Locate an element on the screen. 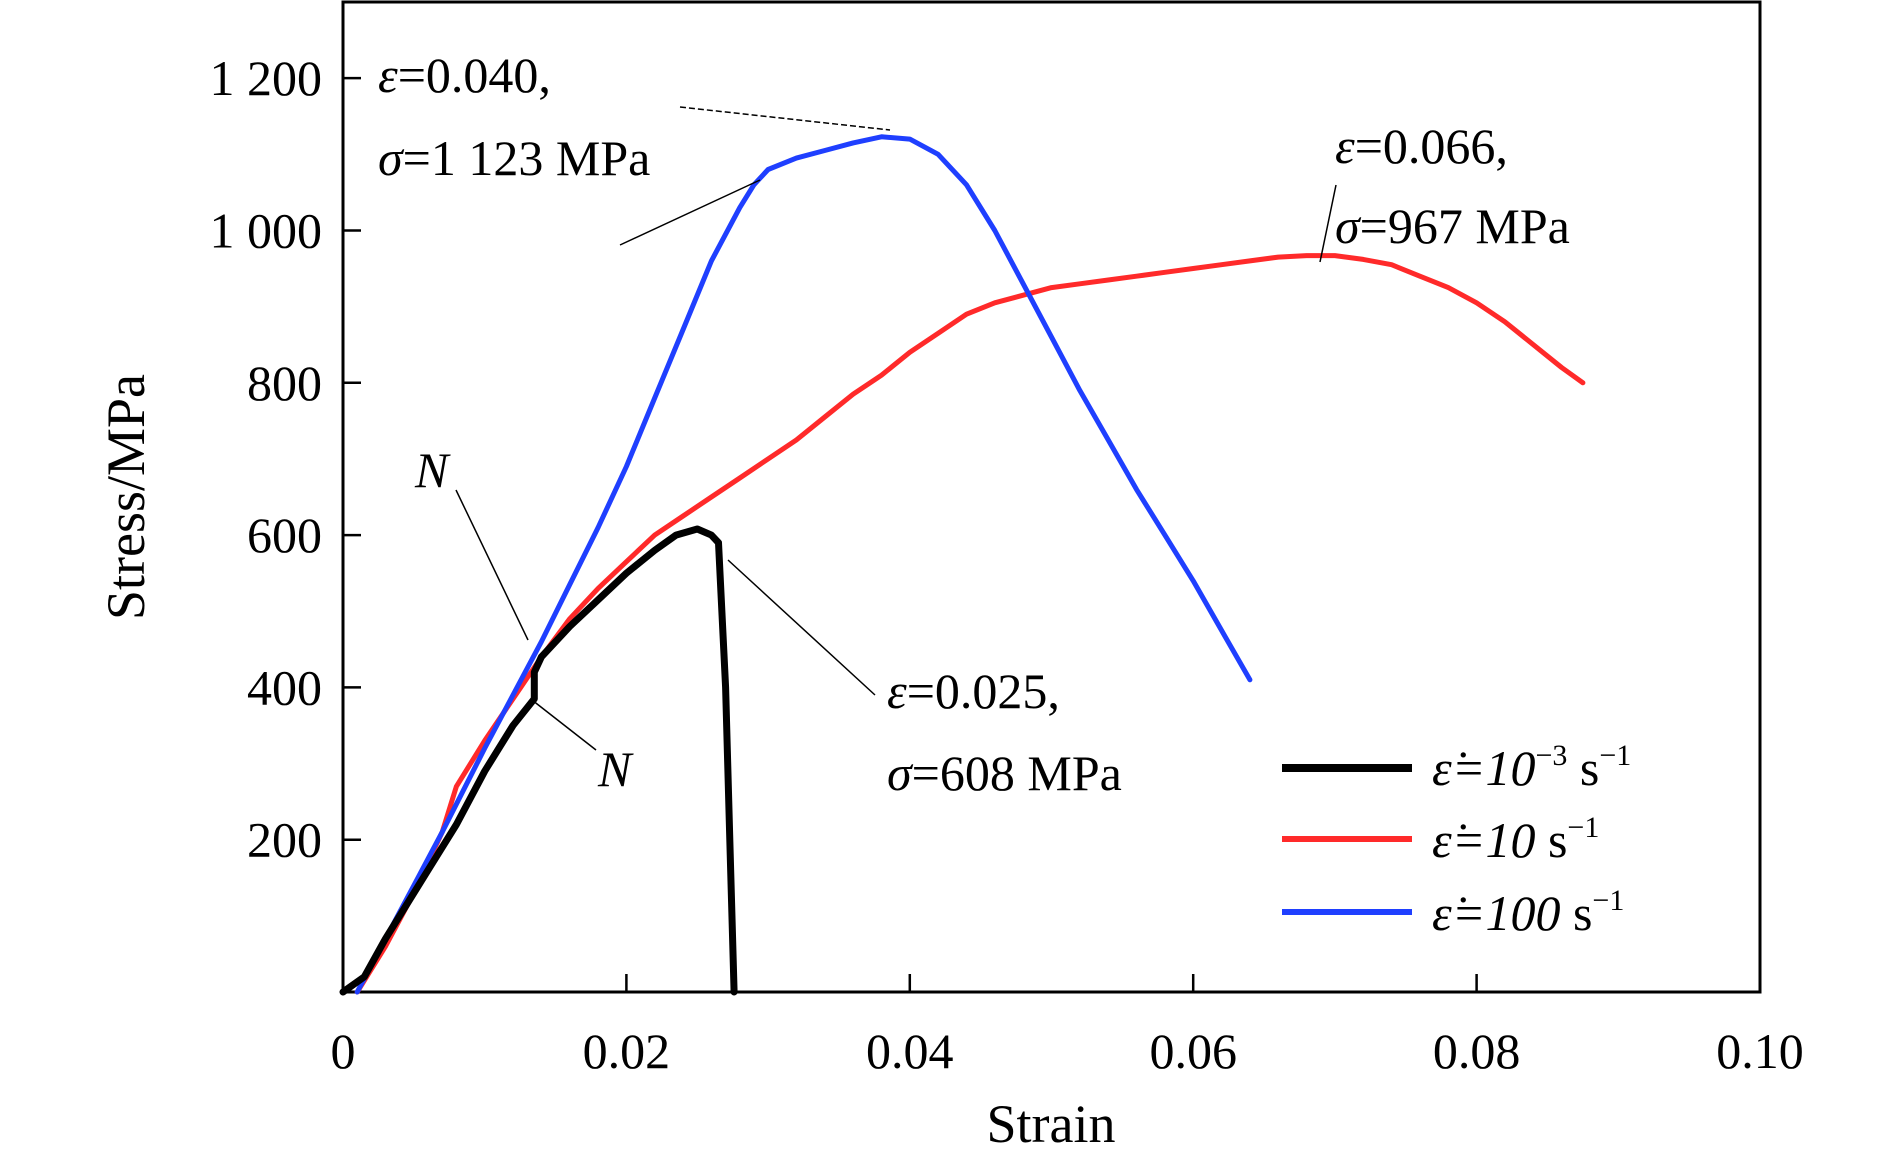 The image size is (1890, 1154). leader-n-upper is located at coordinates (492, 565).